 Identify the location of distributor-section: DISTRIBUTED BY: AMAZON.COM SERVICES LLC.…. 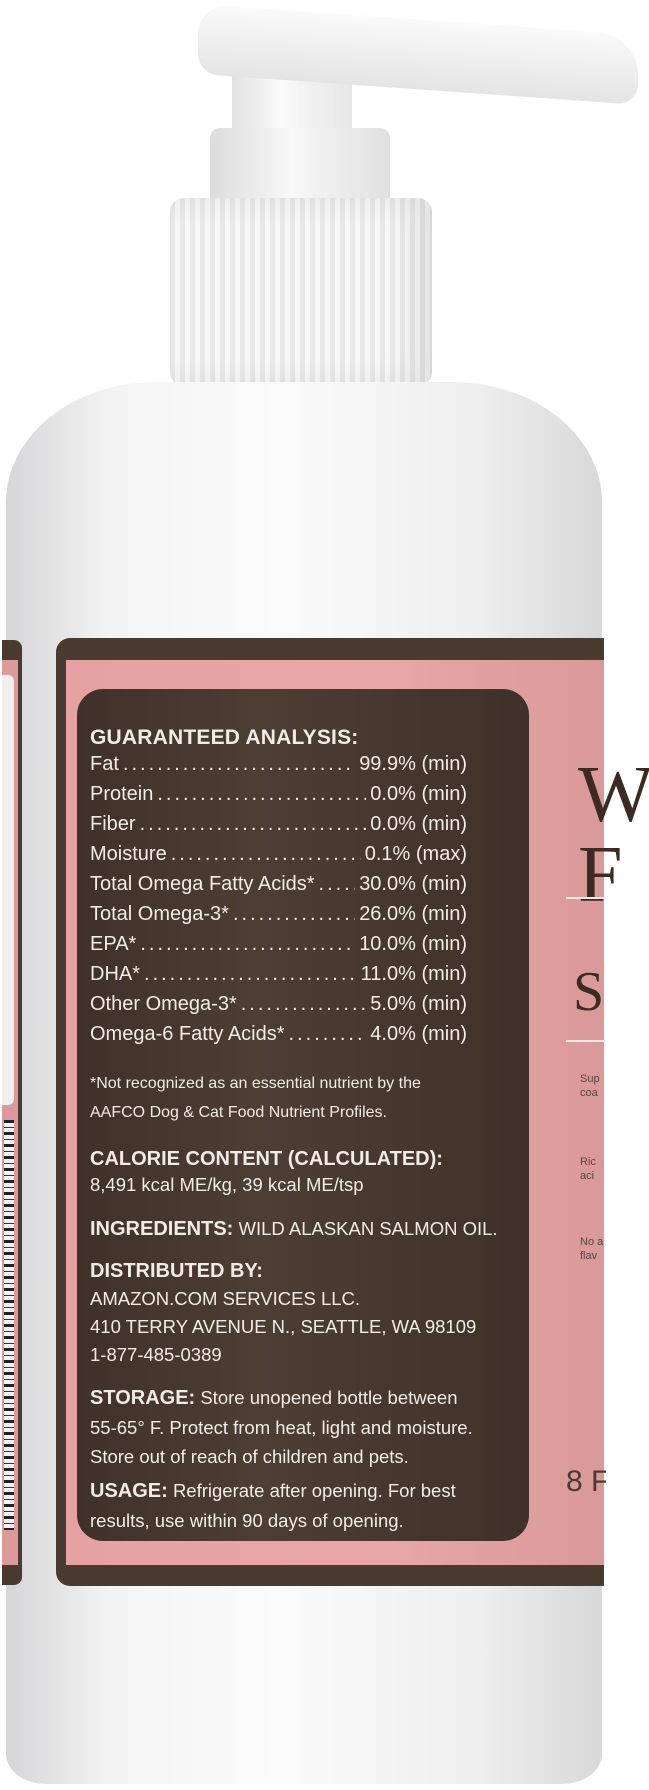
(300, 1313).